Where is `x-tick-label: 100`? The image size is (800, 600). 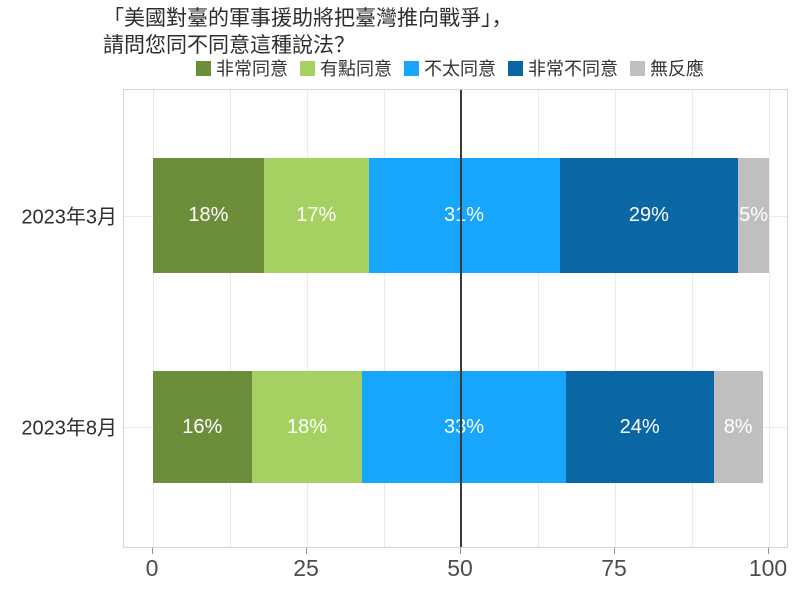 x-tick-label: 100 is located at coordinates (768, 568).